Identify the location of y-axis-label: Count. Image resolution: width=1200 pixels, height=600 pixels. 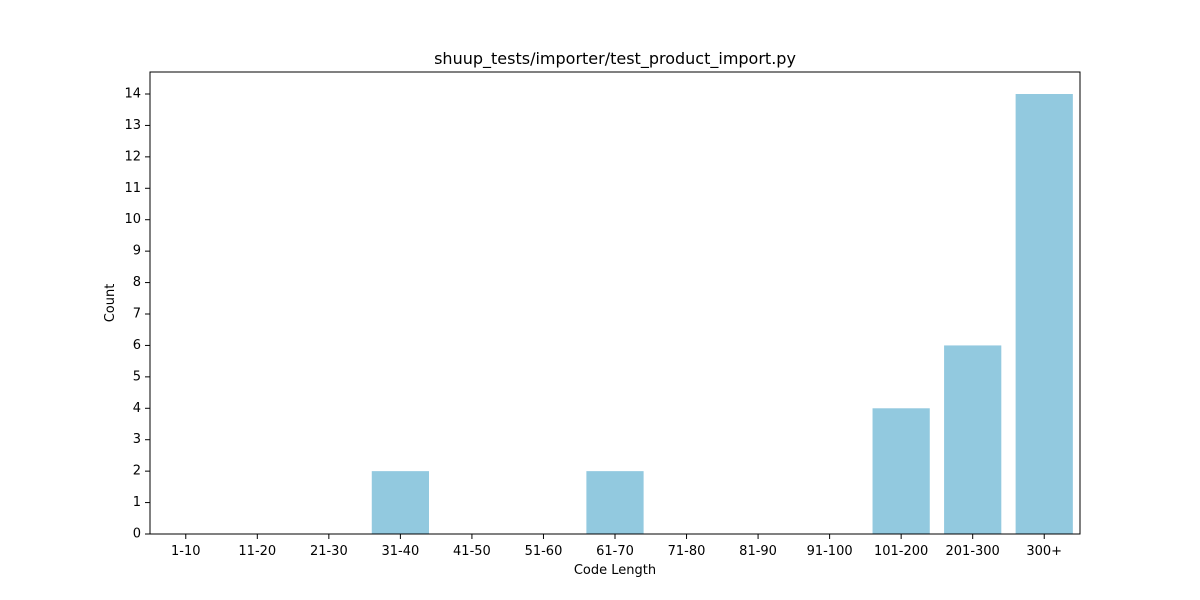
(110, 303).